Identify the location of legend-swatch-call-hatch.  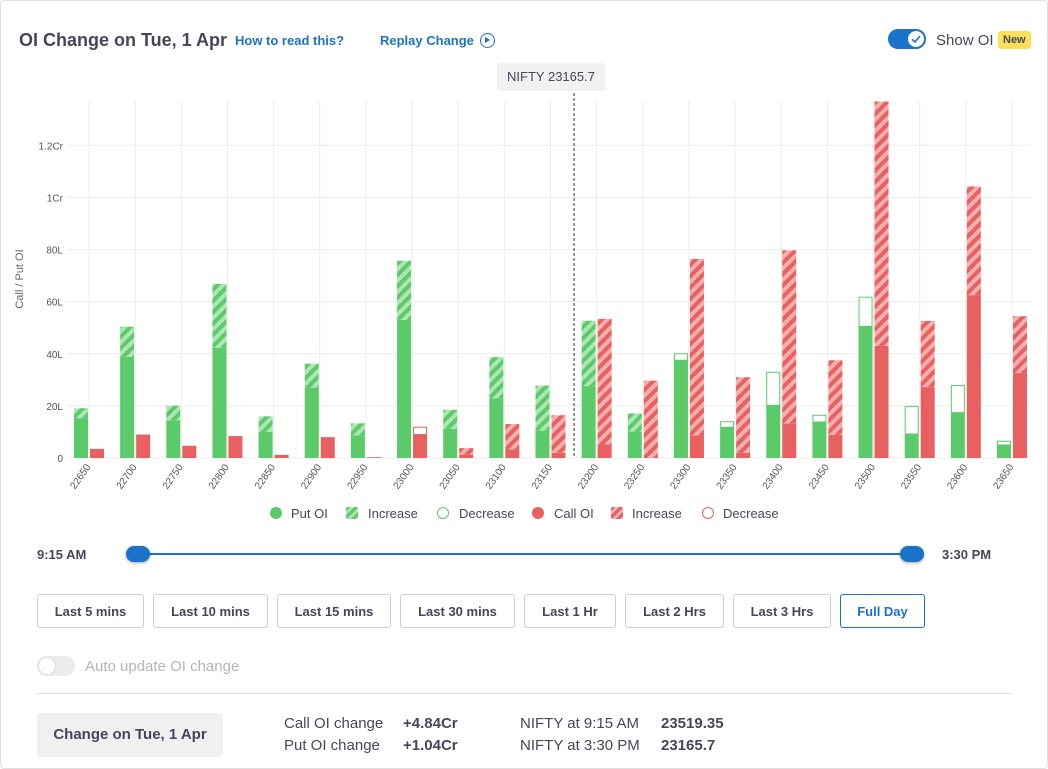
(617, 513).